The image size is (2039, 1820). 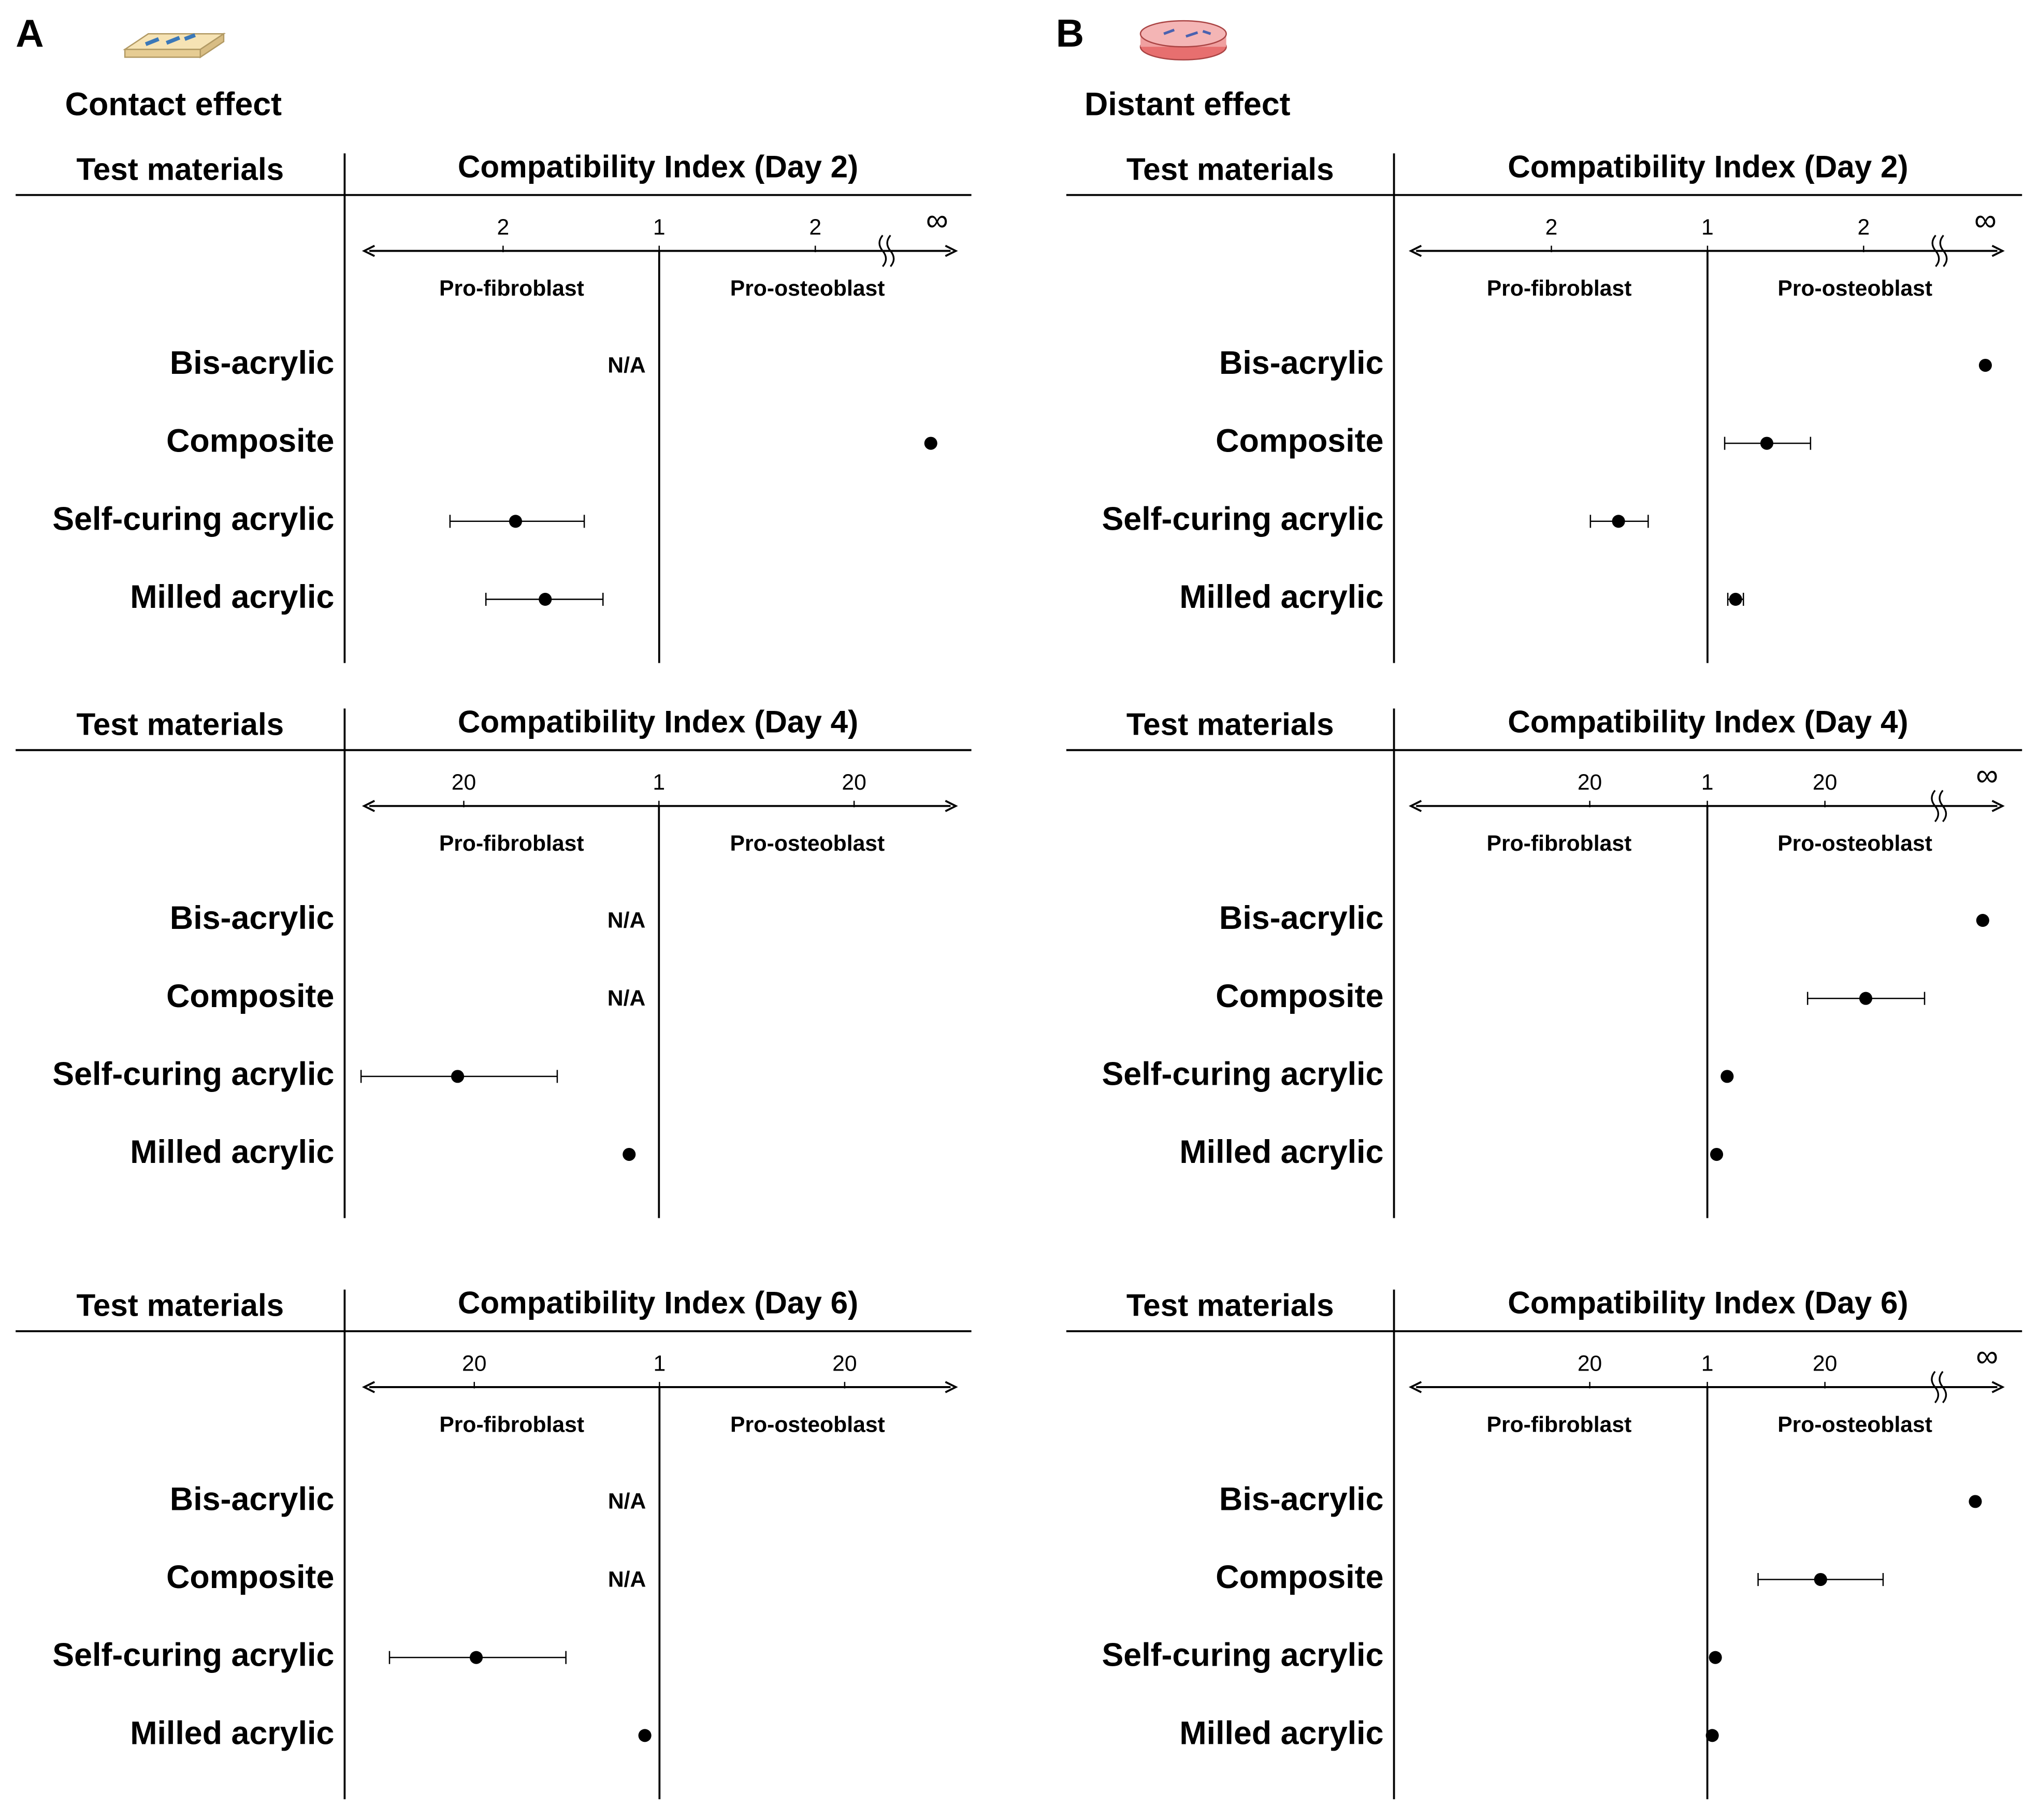 I want to click on x-tick-label: ∞, so click(x=1987, y=775).